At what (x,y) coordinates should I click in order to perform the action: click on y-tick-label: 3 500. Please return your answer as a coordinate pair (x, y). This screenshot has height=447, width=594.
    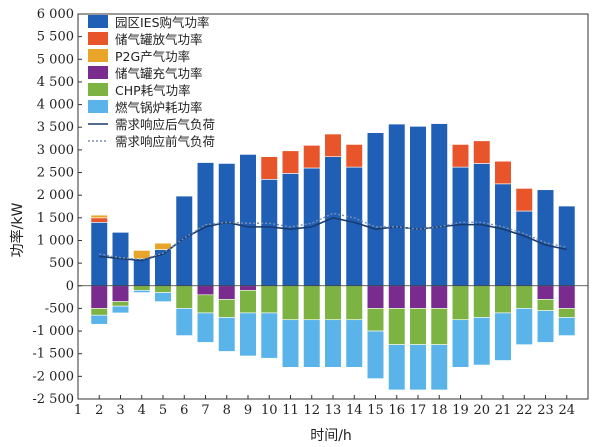
    Looking at the image, I should click on (55, 127).